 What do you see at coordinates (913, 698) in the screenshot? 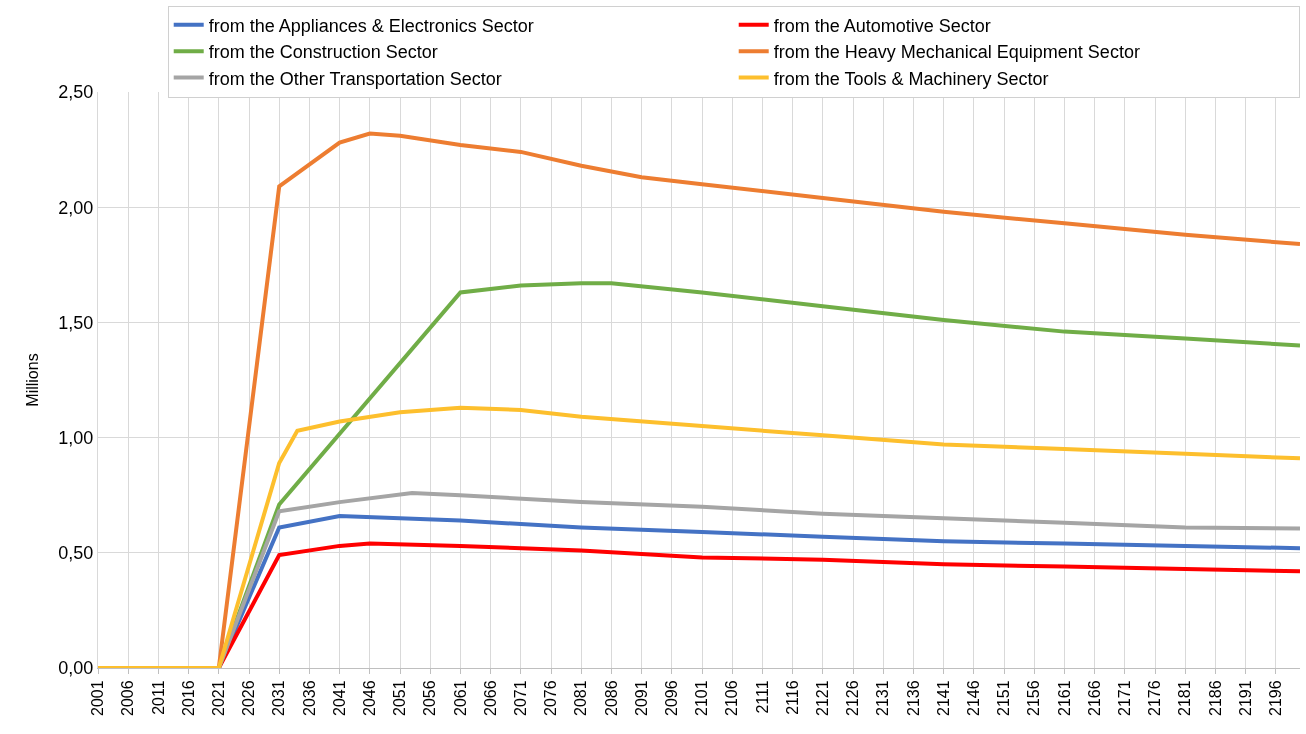
I see `x-tick-label: 2136` at bounding box center [913, 698].